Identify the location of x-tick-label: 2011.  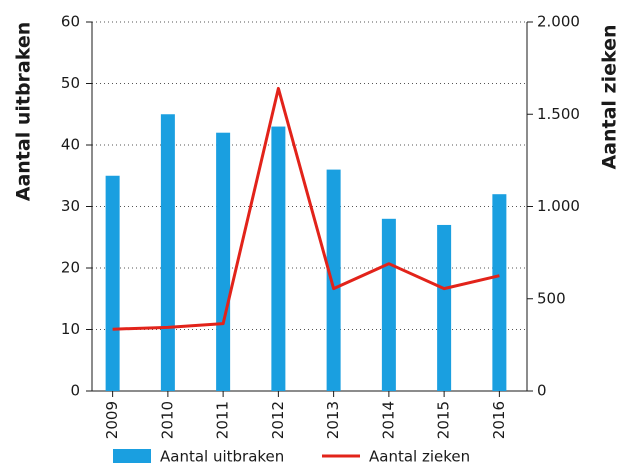
(223, 420).